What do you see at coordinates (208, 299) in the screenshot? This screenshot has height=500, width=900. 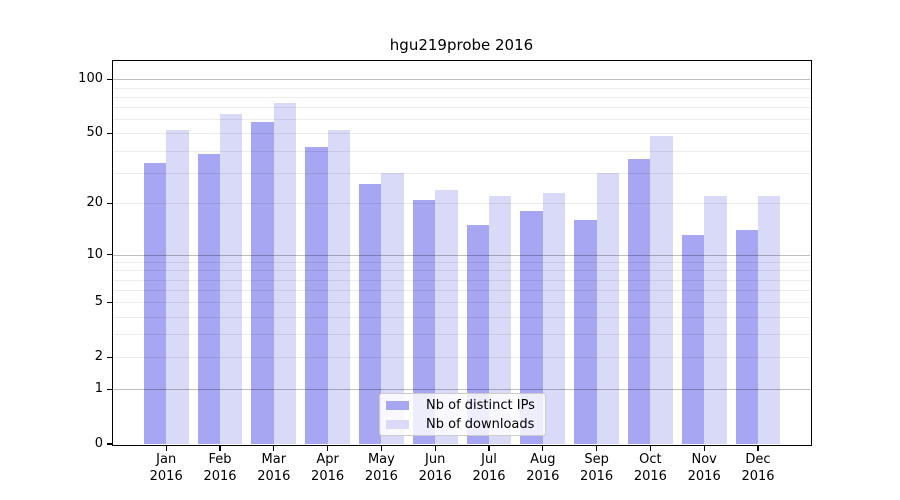 I see `bar-feb-distinct-ips` at bounding box center [208, 299].